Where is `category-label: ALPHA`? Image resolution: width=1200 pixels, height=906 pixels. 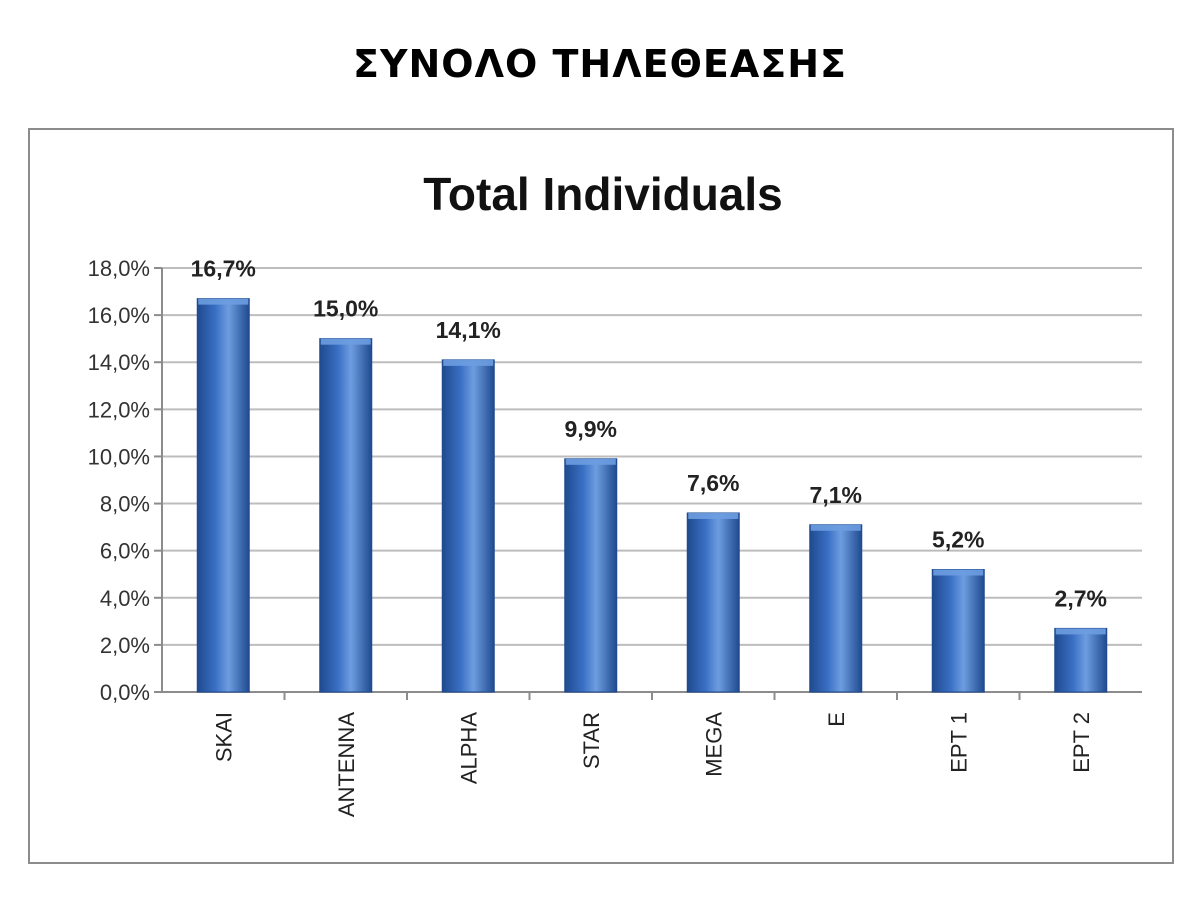 category-label: ALPHA is located at coordinates (468, 748).